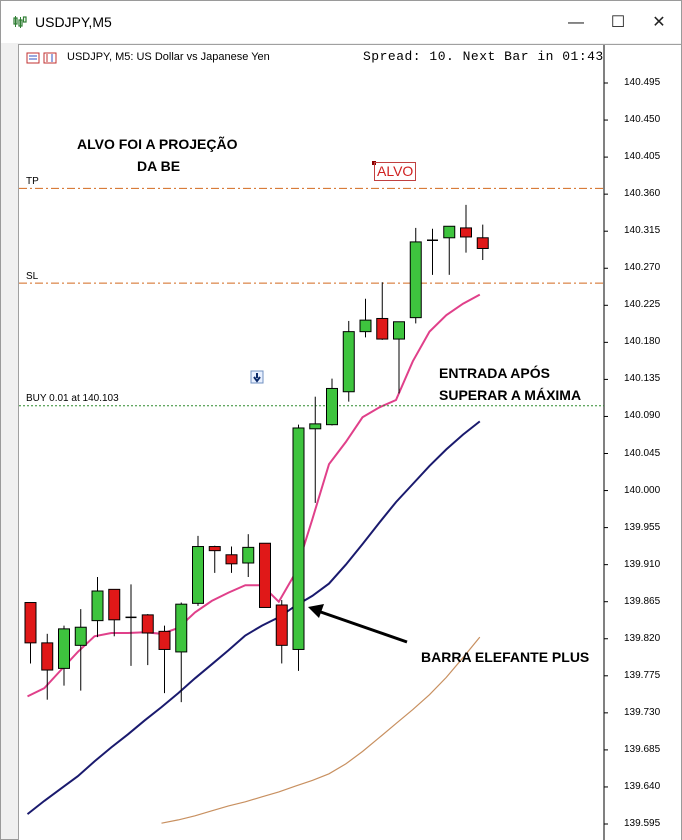 This screenshot has height=840, width=682. What do you see at coordinates (642, 601) in the screenshot?
I see `price-tick-label: 139.865` at bounding box center [642, 601].